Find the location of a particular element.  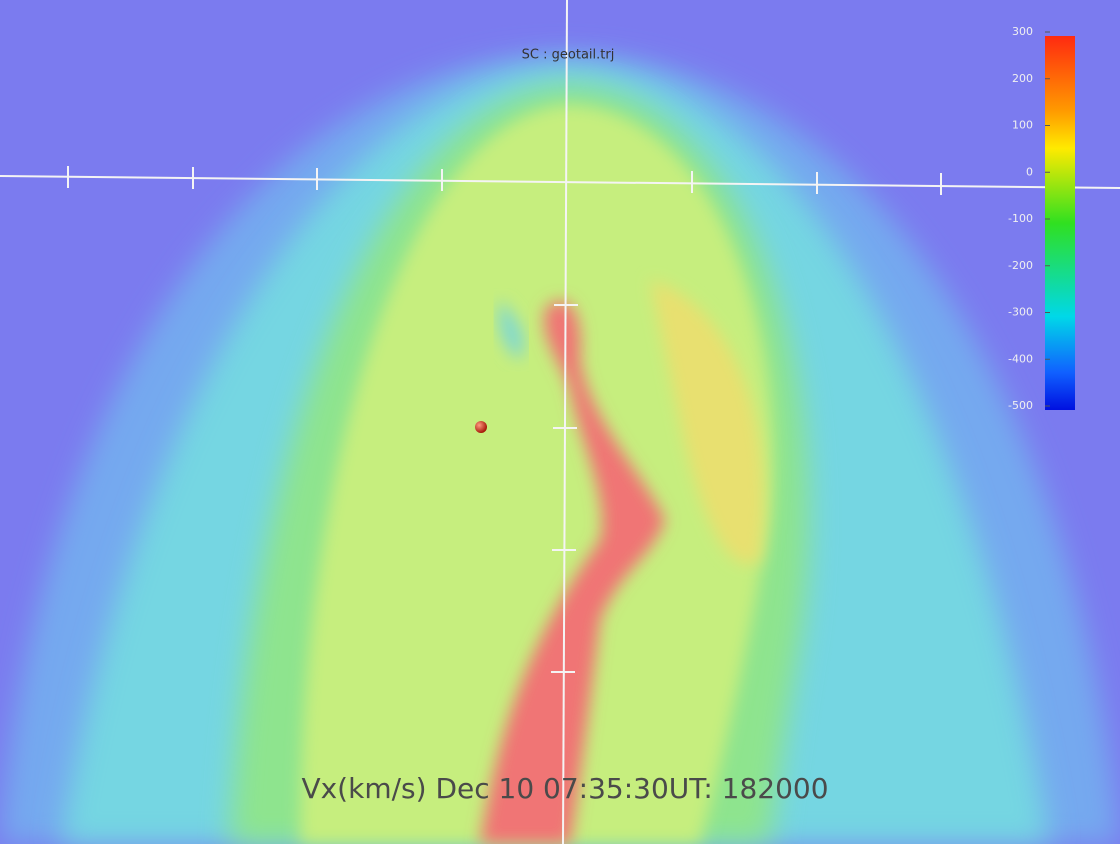

colorbar-tick-label: -500 is located at coordinates (1020, 405).